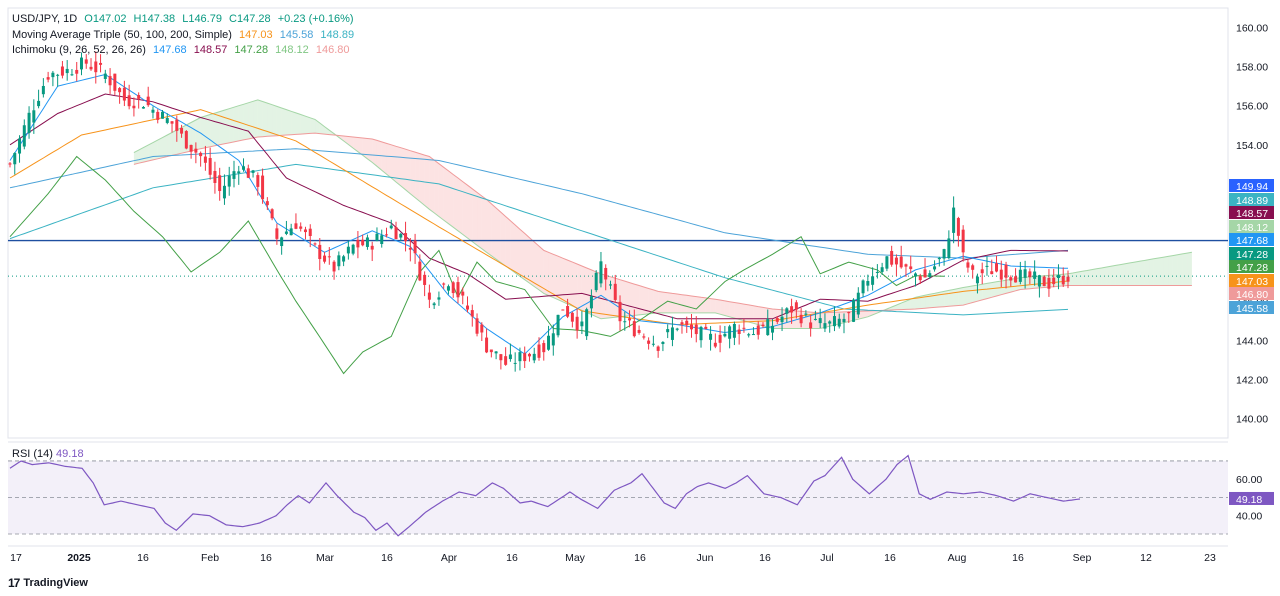  Describe the element at coordinates (1249, 517) in the screenshot. I see `rsi-tick-label: 40.00` at that location.